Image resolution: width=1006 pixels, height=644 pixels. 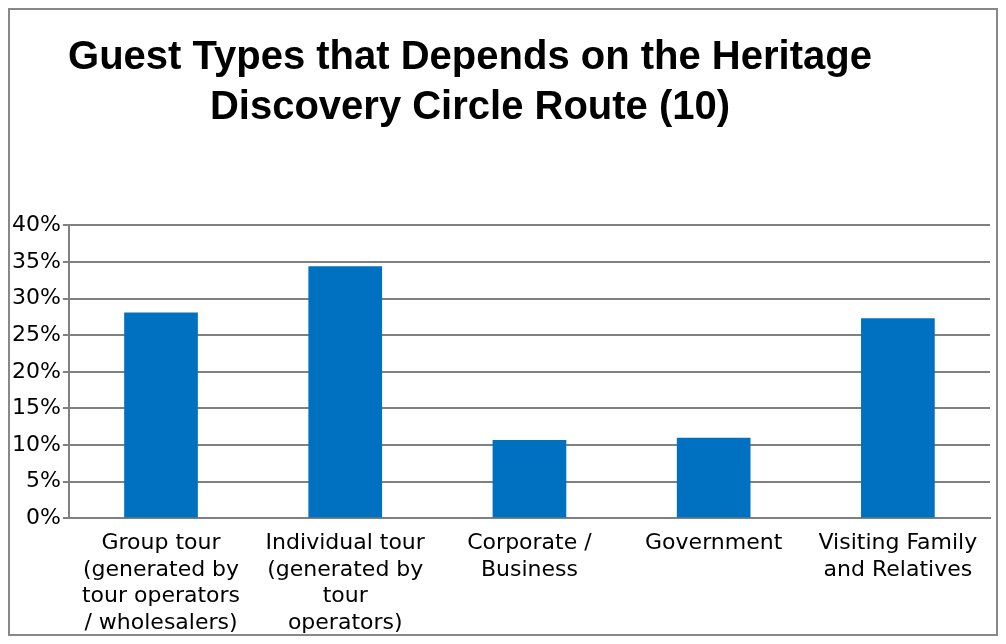 I want to click on y-tick-label: 40%, so click(x=36, y=223).